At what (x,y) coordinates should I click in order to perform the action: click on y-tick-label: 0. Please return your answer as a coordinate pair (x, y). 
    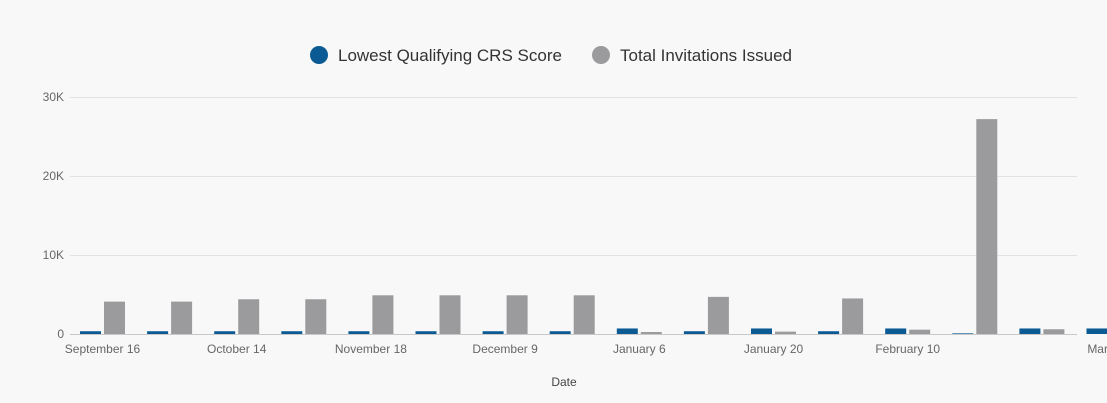
    Looking at the image, I should click on (60, 334).